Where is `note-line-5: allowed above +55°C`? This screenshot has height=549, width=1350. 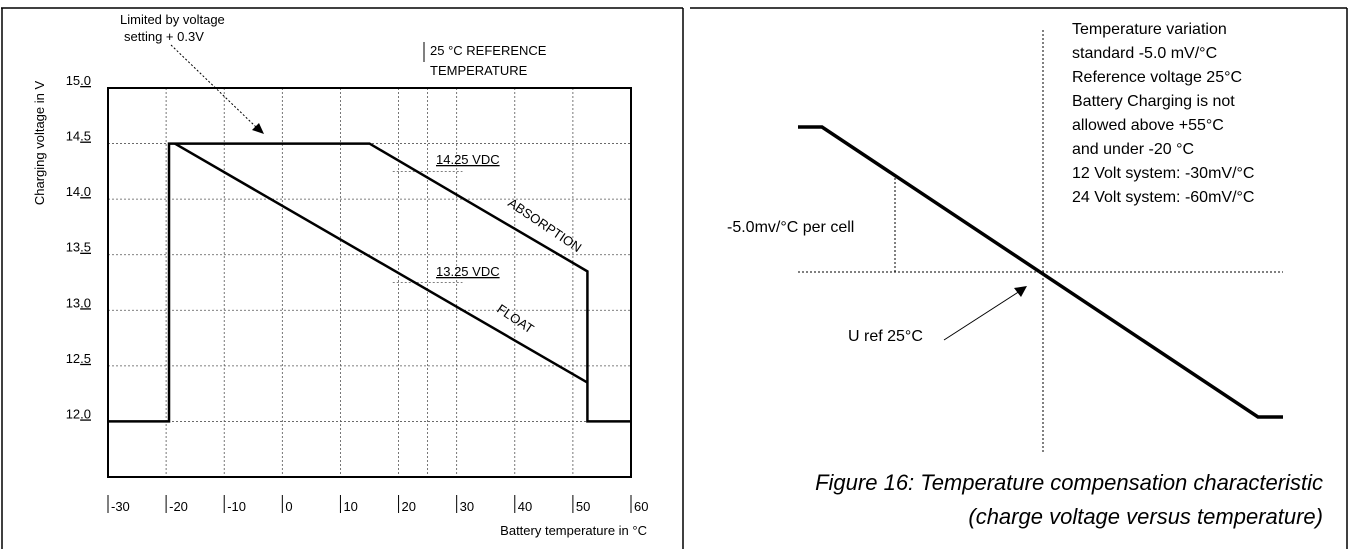 note-line-5: allowed above +55°C is located at coordinates (1148, 125).